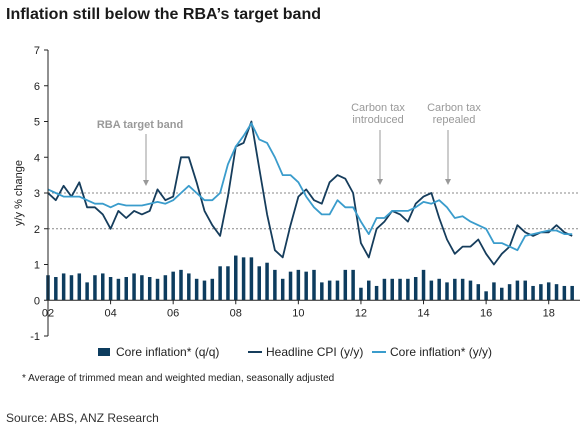  I want to click on legend-entry: Headline CPI (y/y), so click(314, 352).